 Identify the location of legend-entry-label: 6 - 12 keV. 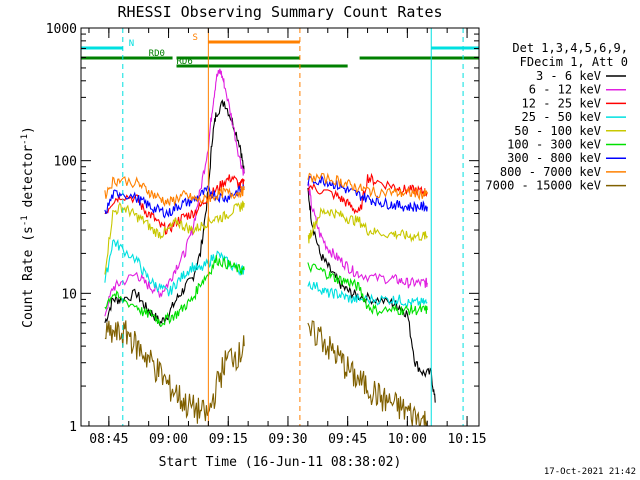
(565, 90).